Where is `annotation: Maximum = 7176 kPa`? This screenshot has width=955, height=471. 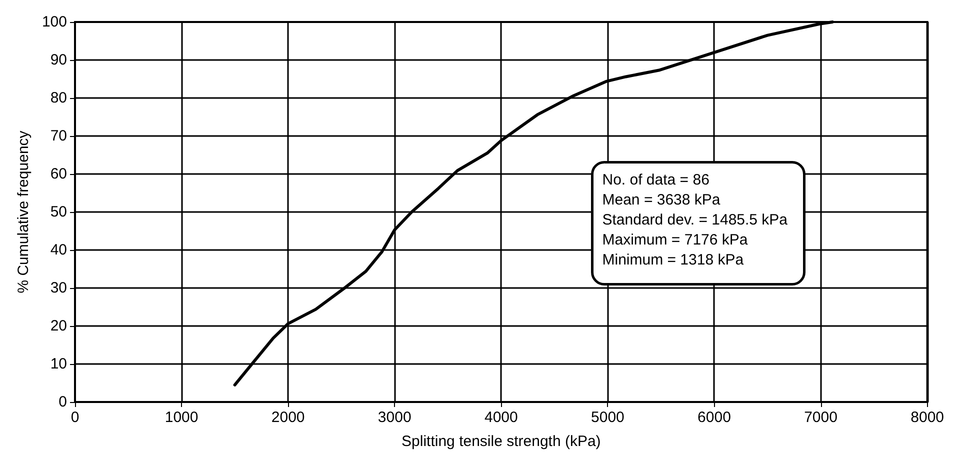
annotation: Maximum = 7176 kPa is located at coordinates (675, 239).